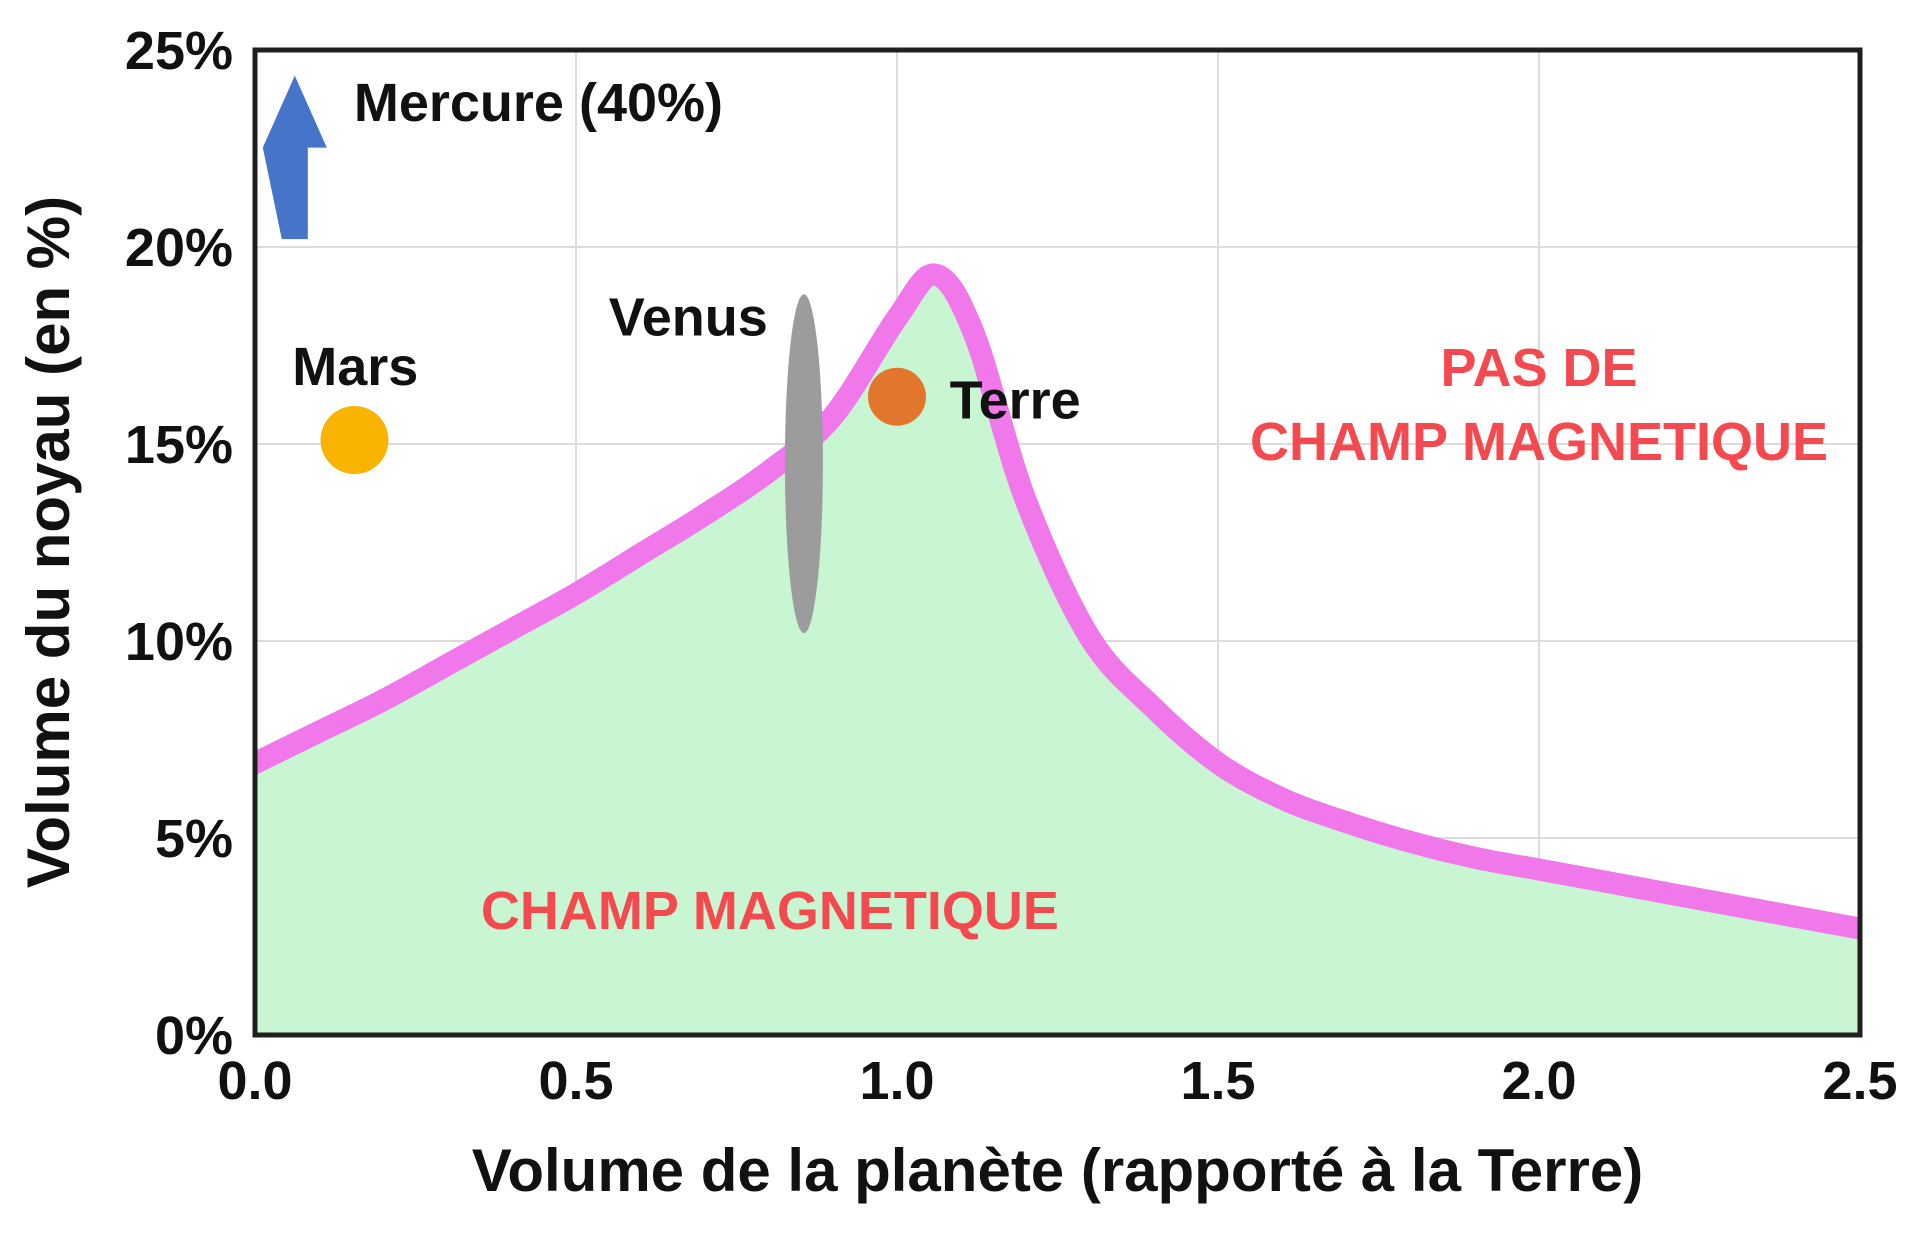 The height and width of the screenshot is (1252, 1920). Describe the element at coordinates (803, 464) in the screenshot. I see `marker-venus` at that location.